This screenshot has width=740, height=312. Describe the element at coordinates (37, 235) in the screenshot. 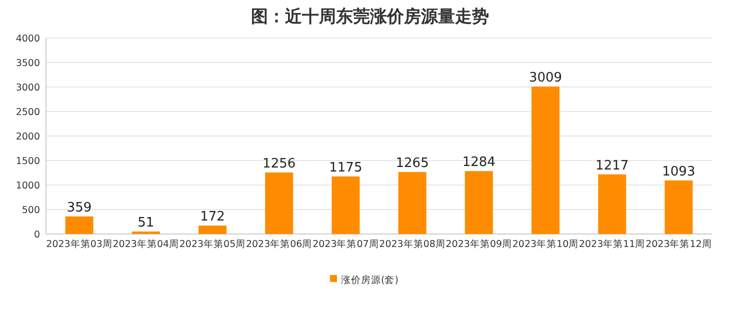

I see `y-tick-label: 0` at that location.